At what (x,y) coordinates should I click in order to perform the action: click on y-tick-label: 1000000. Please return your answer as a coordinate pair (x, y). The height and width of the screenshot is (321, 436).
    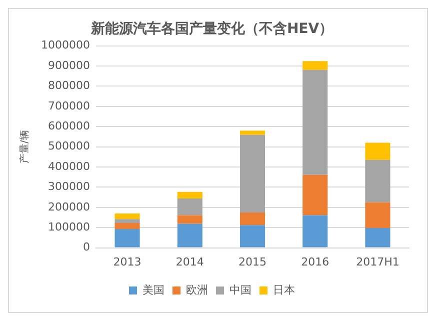
    Looking at the image, I should click on (65, 45).